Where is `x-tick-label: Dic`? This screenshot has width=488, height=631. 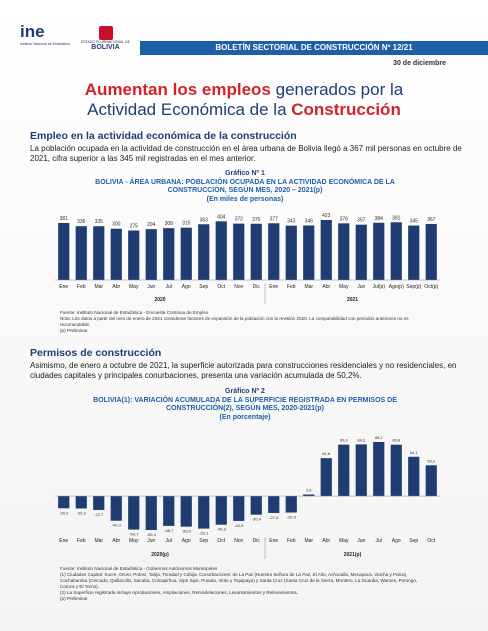 x-tick-label: Dic is located at coordinates (257, 287).